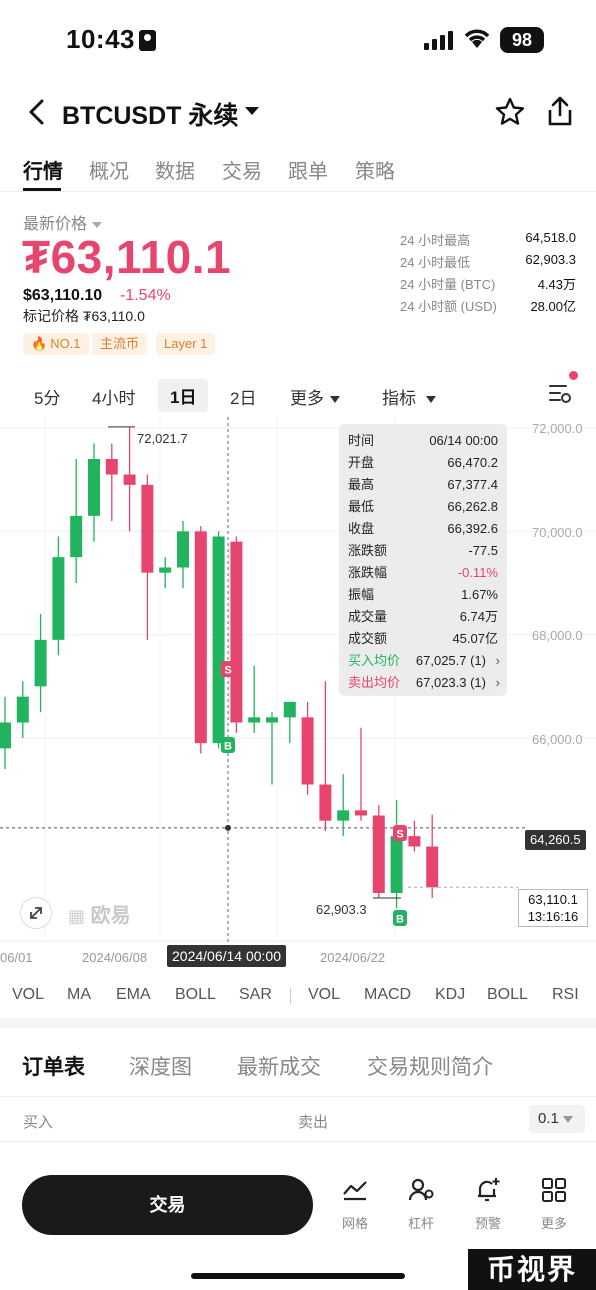 This screenshot has width=596, height=1290. I want to click on tab-overview: 概况, so click(109, 172).